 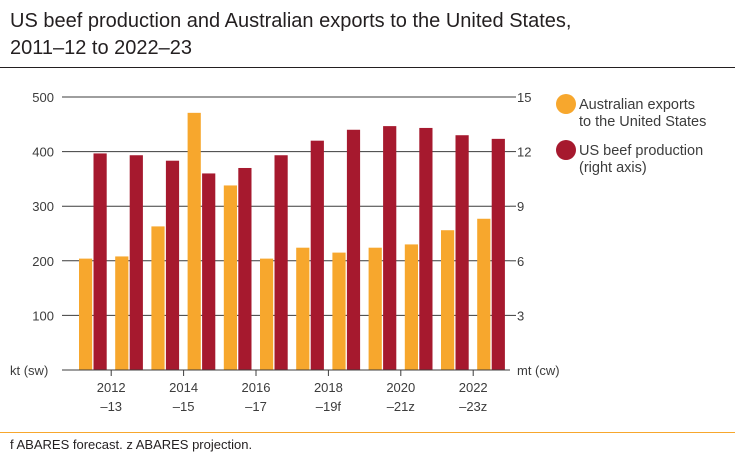 What do you see at coordinates (641, 151) in the screenshot?
I see `legend-label: US beef production` at bounding box center [641, 151].